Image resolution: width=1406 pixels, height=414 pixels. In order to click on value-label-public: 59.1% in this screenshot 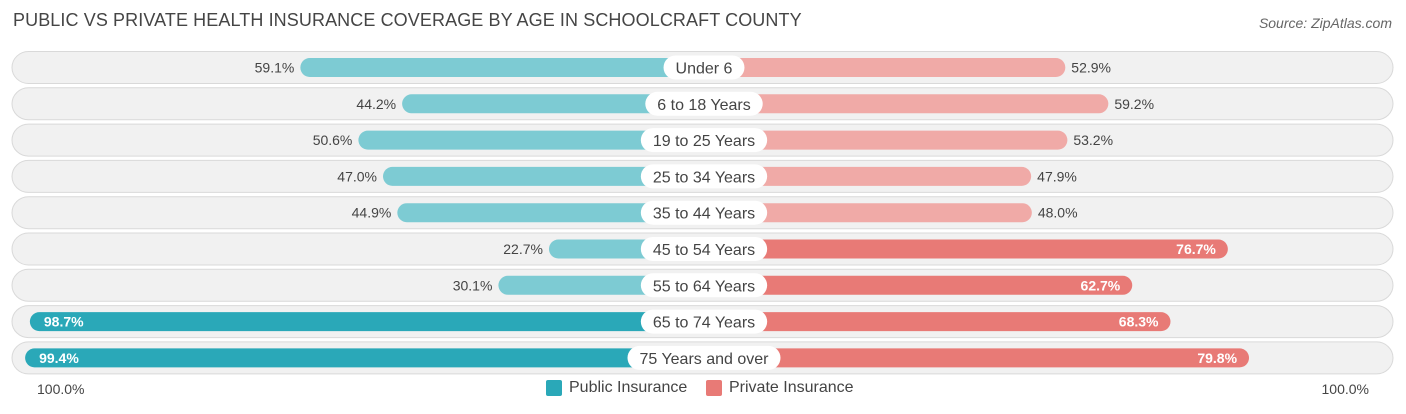, I will do `click(275, 68)`.